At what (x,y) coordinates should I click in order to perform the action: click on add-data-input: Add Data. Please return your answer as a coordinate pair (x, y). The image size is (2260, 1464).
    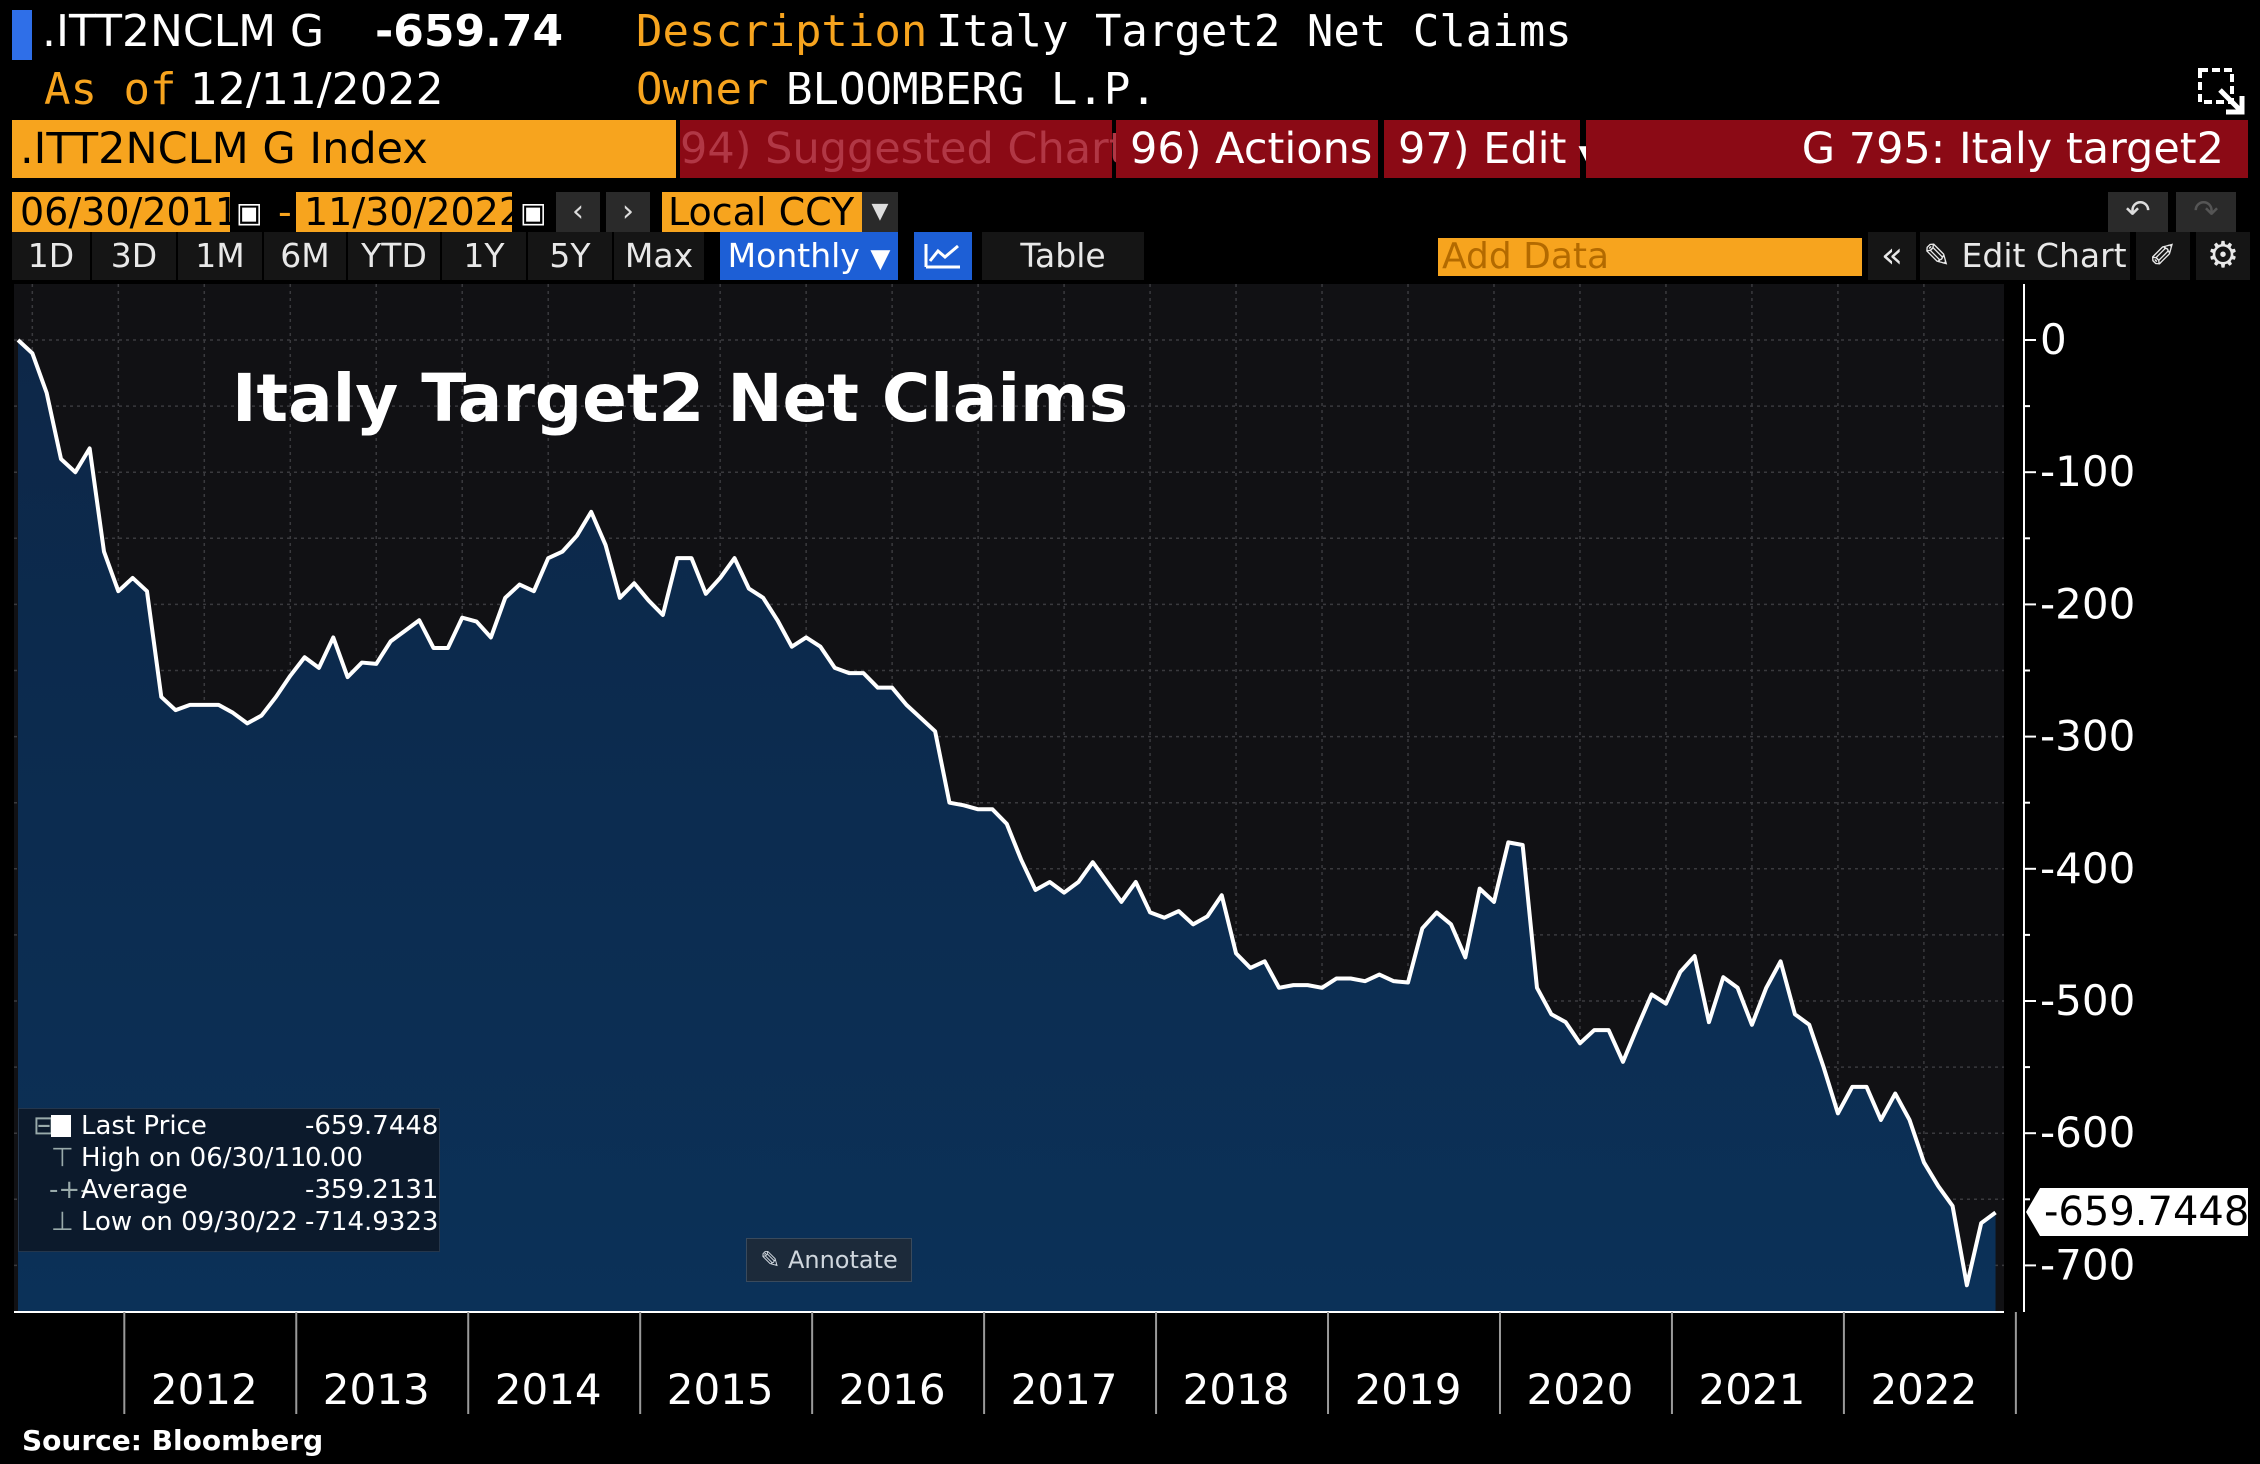
    Looking at the image, I should click on (1650, 257).